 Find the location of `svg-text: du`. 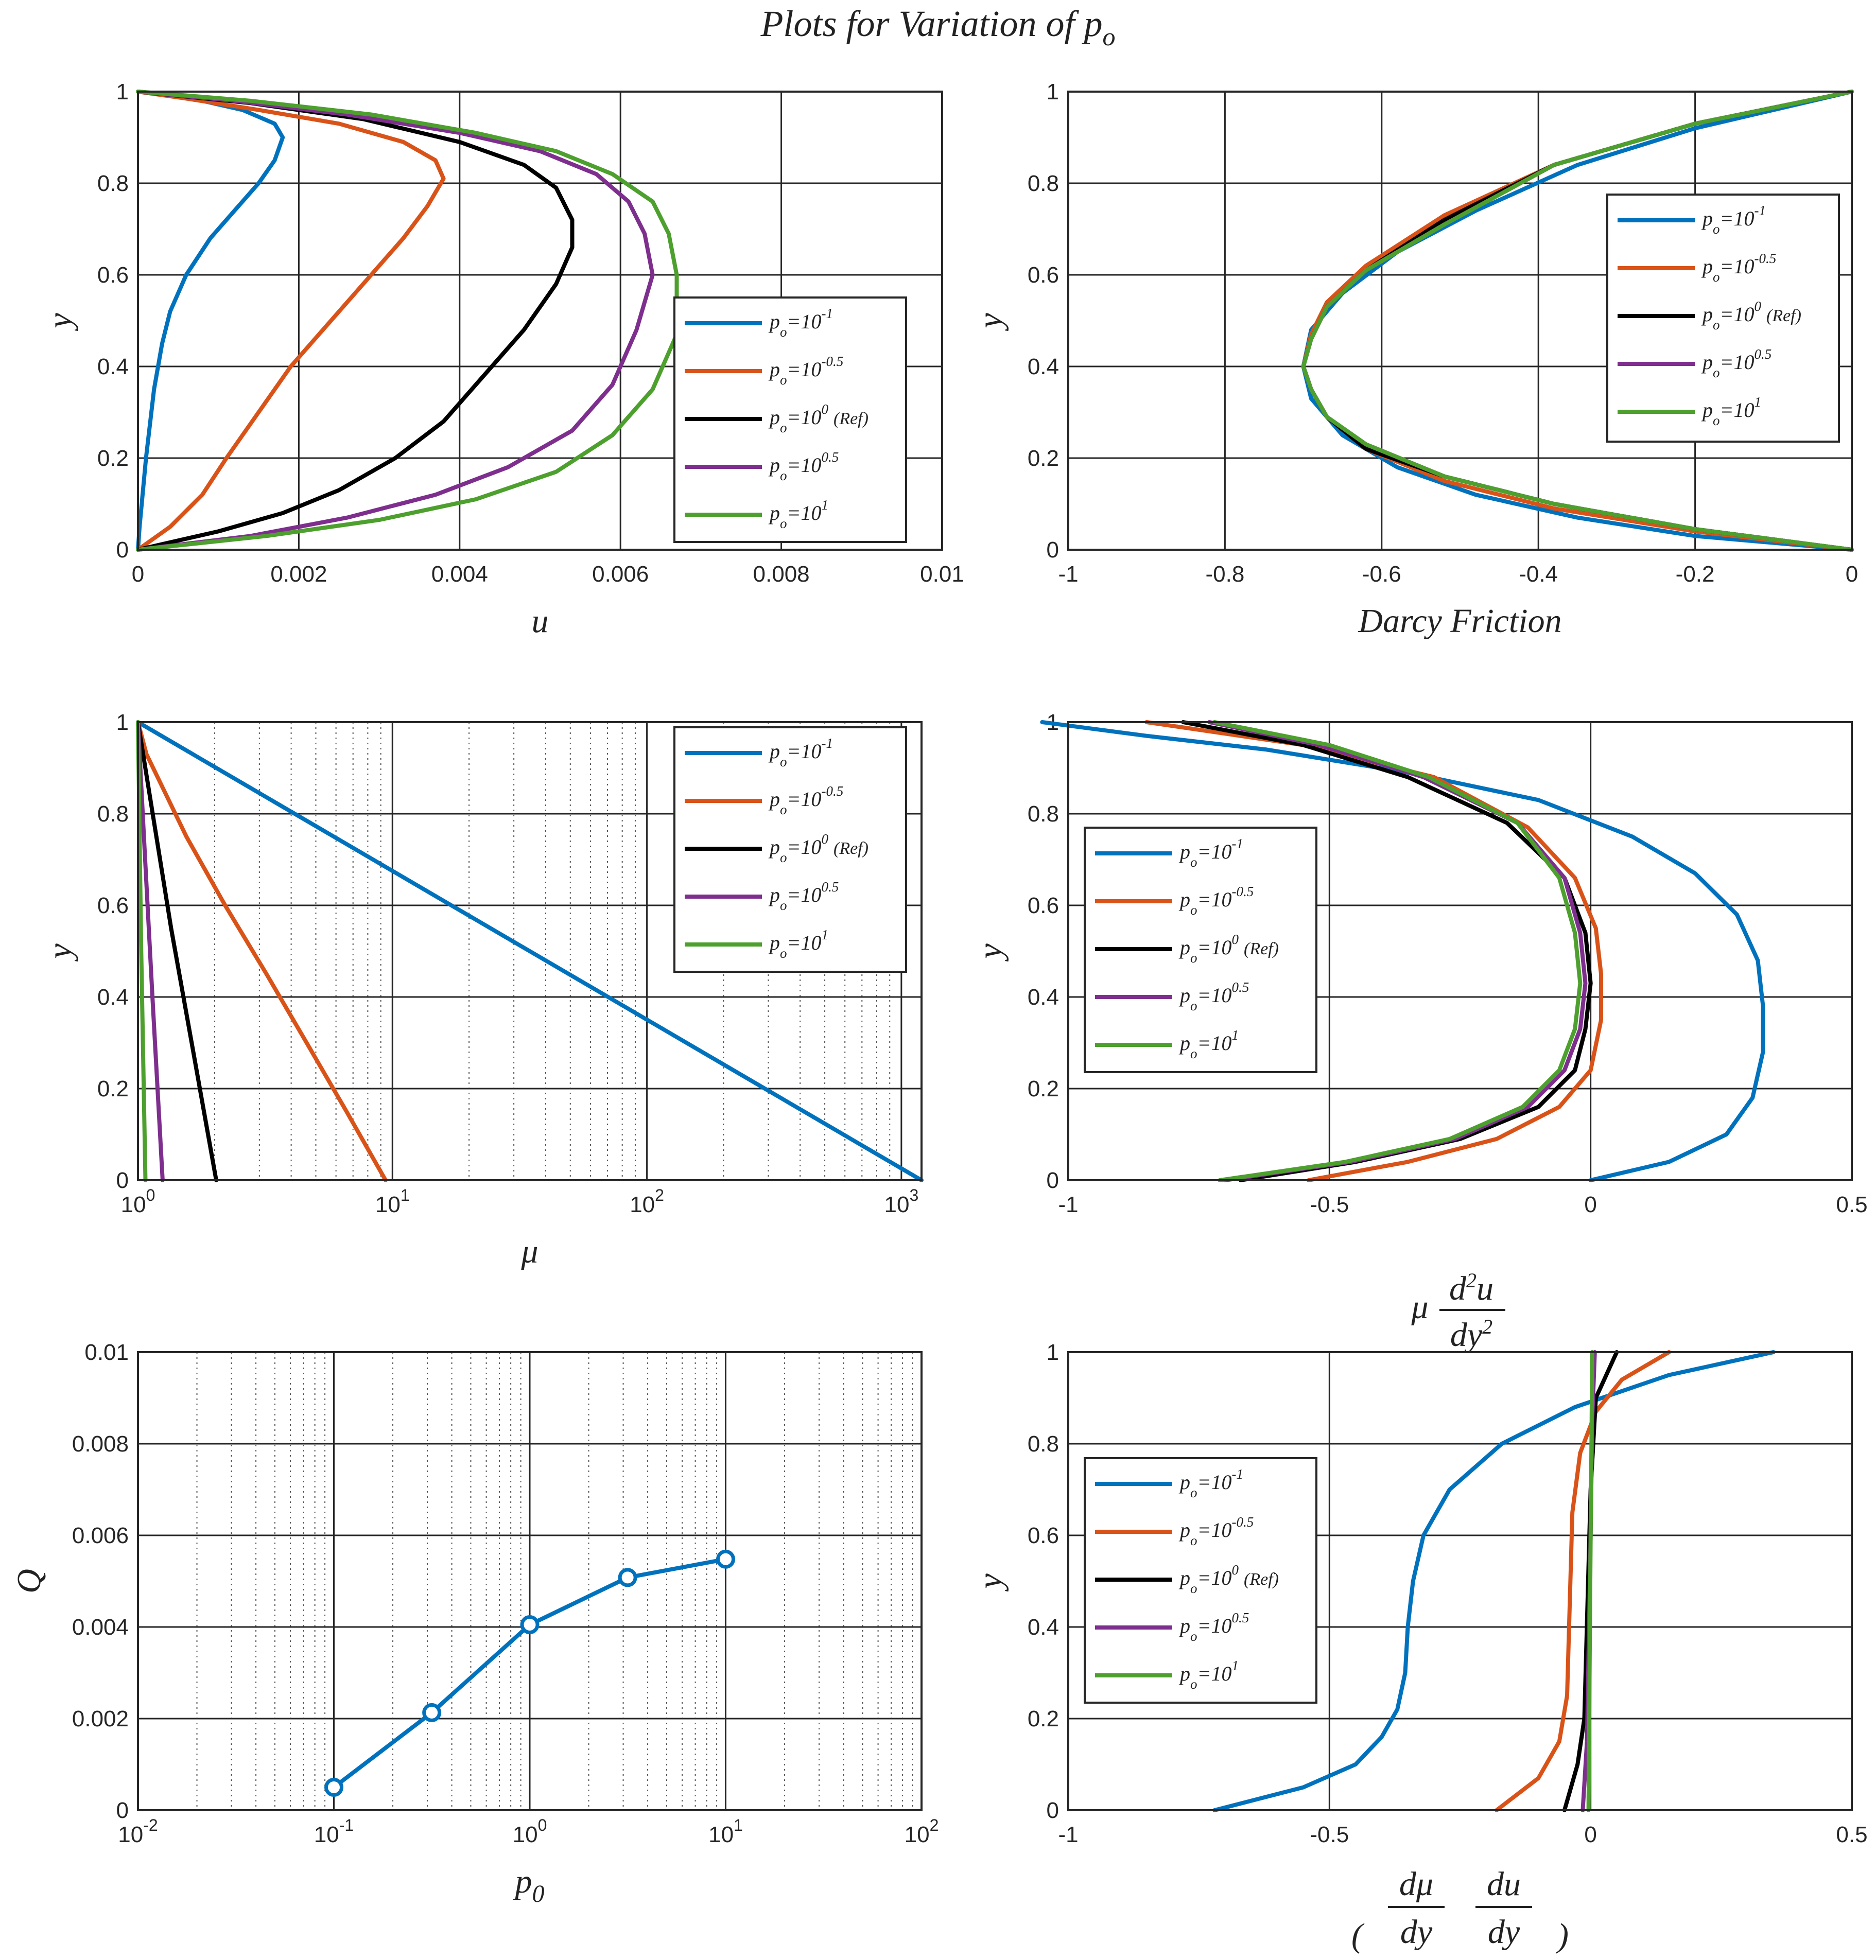

svg-text: du is located at coordinates (1504, 1884).